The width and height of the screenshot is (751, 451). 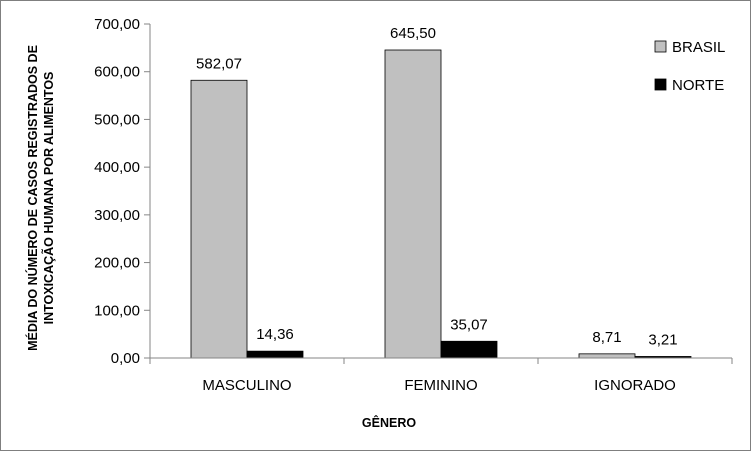 What do you see at coordinates (440, 385) in the screenshot?
I see `x-tick-label: FEMININO` at bounding box center [440, 385].